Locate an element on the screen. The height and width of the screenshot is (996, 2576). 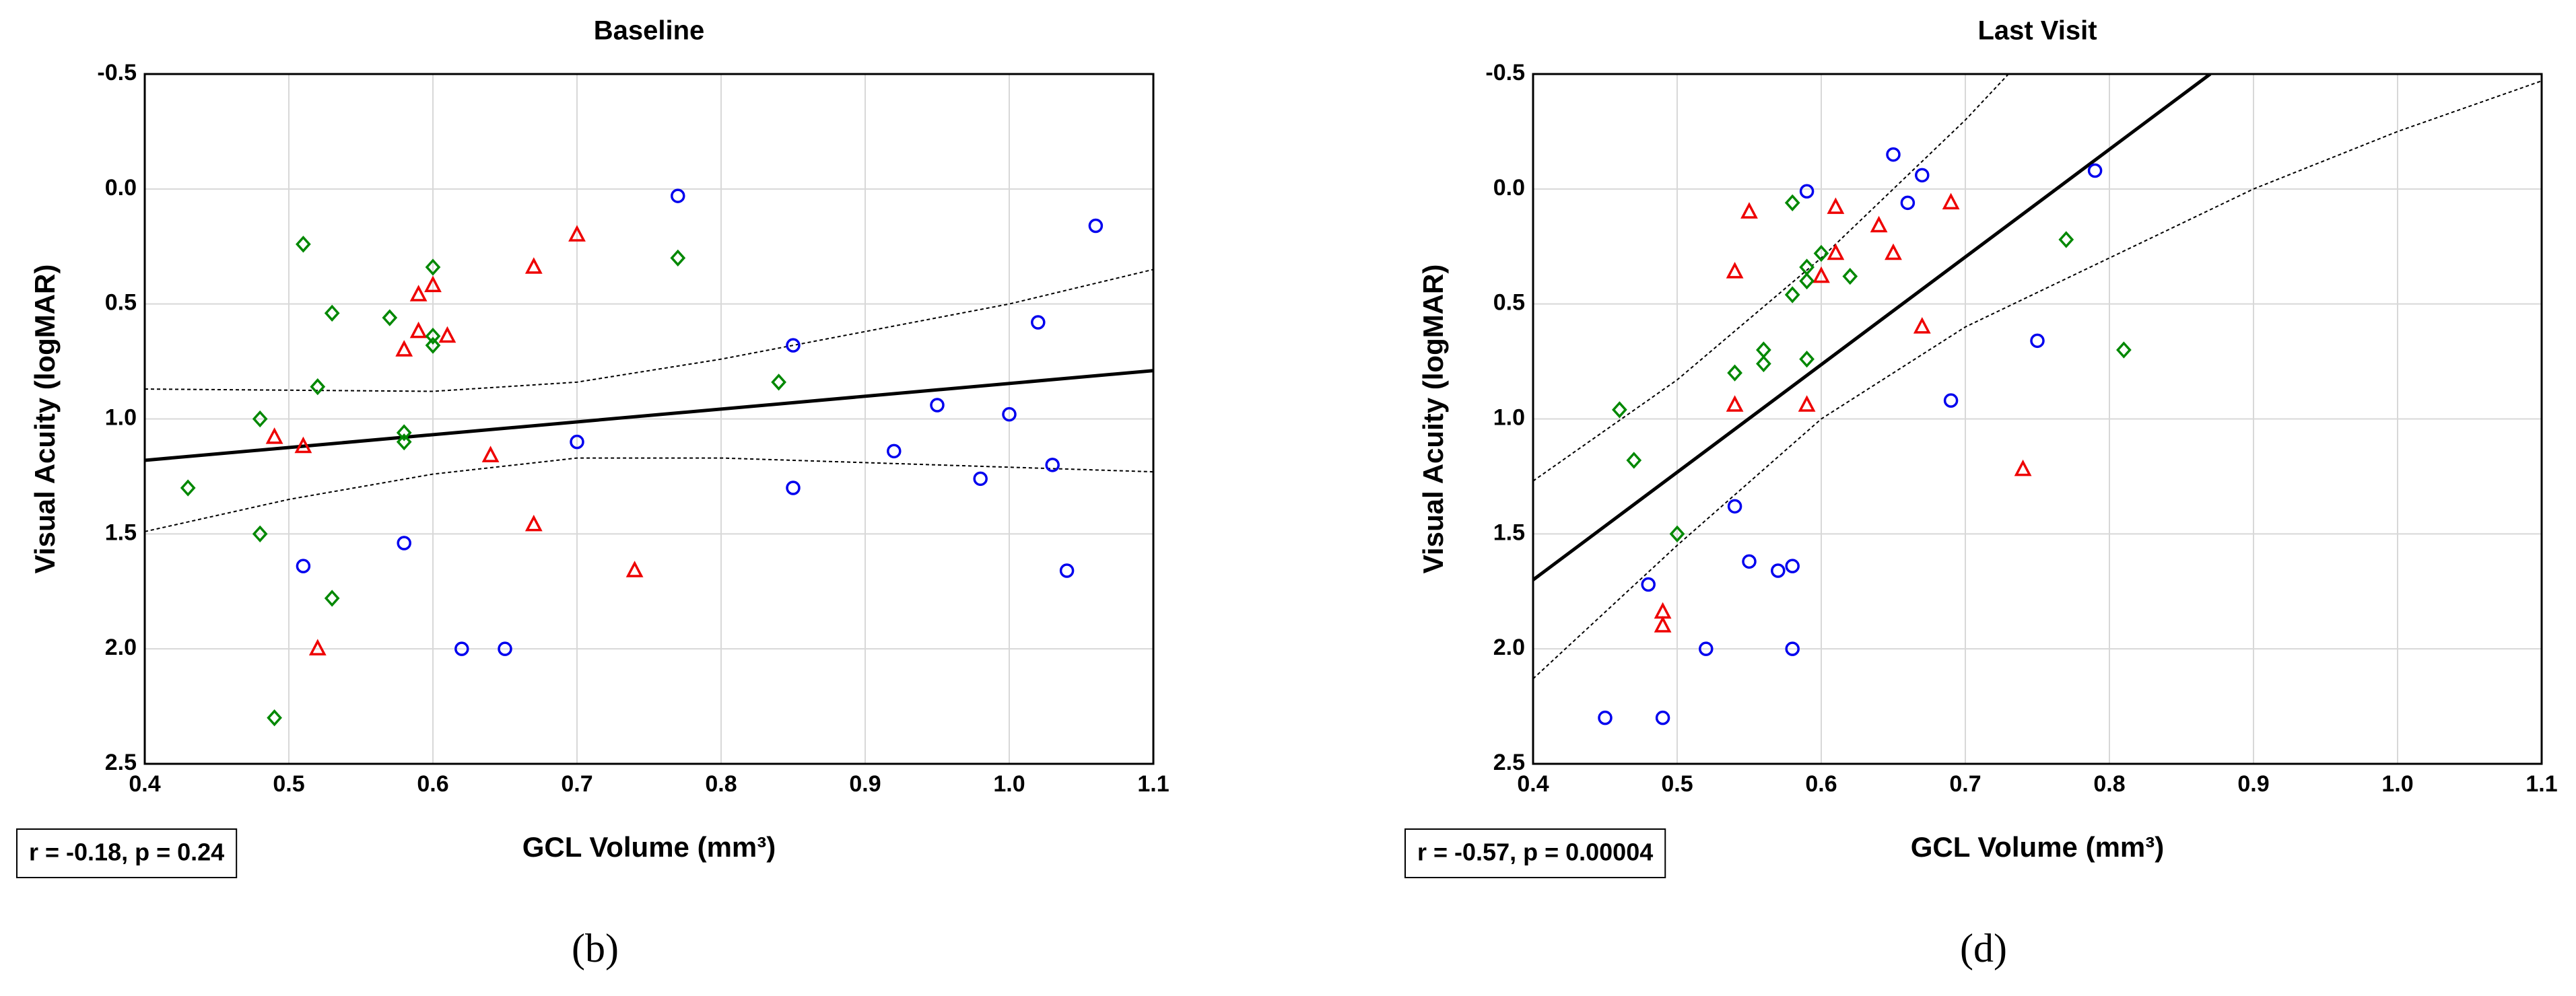
y-tick-label: -0.5 is located at coordinates (1505, 72).